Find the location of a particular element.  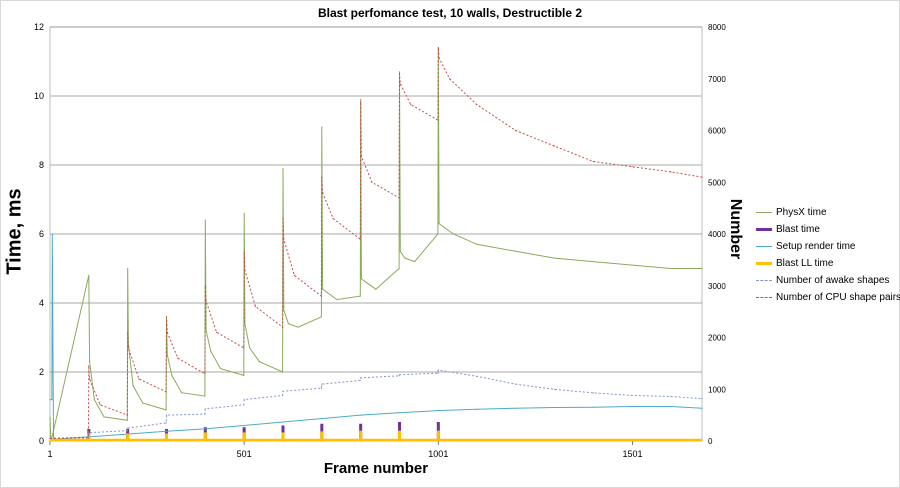

y2-tick-label: 1000 is located at coordinates (717, 389).